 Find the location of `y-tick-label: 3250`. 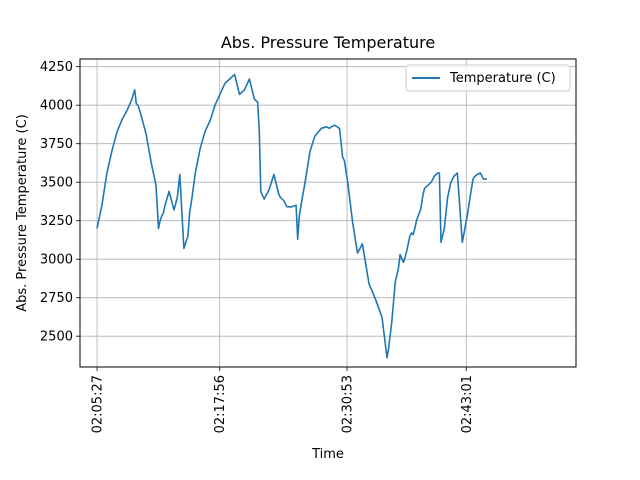

y-tick-label: 3250 is located at coordinates (56, 221).